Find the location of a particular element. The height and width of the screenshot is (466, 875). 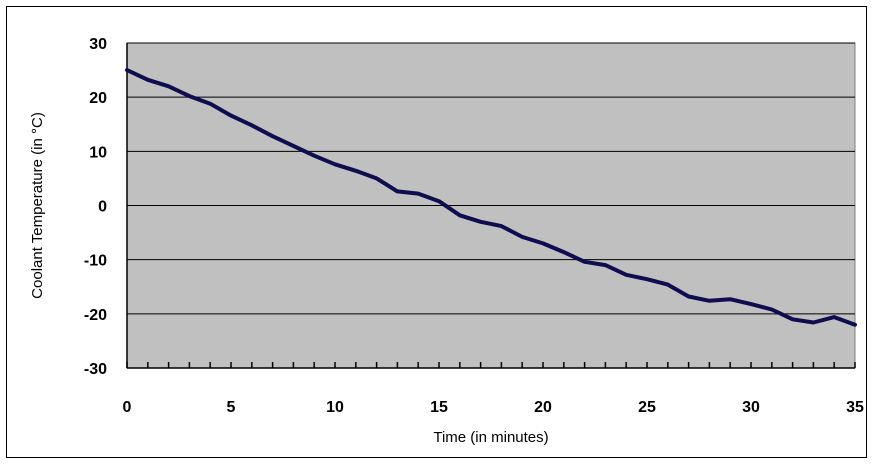

y-tick-label: 20 is located at coordinates (98, 98).